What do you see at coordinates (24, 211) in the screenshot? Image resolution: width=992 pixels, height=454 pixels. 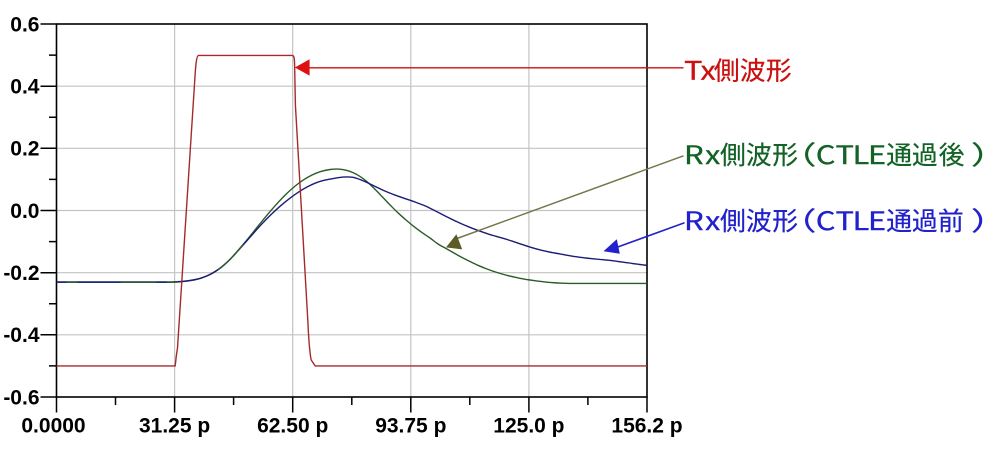 I see `svg-text: 0.0` at bounding box center [24, 211].